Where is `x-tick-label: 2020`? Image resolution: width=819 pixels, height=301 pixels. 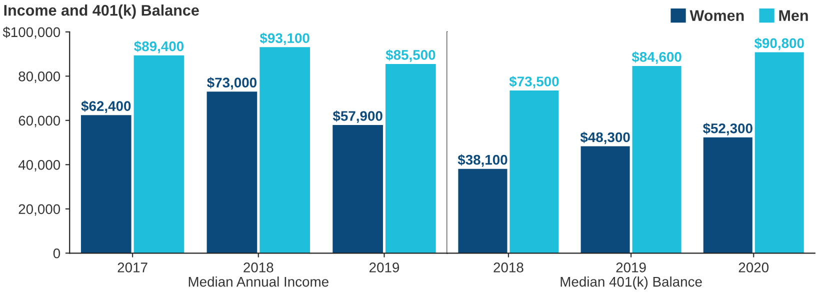 x-tick-label: 2020 is located at coordinates (753, 267).